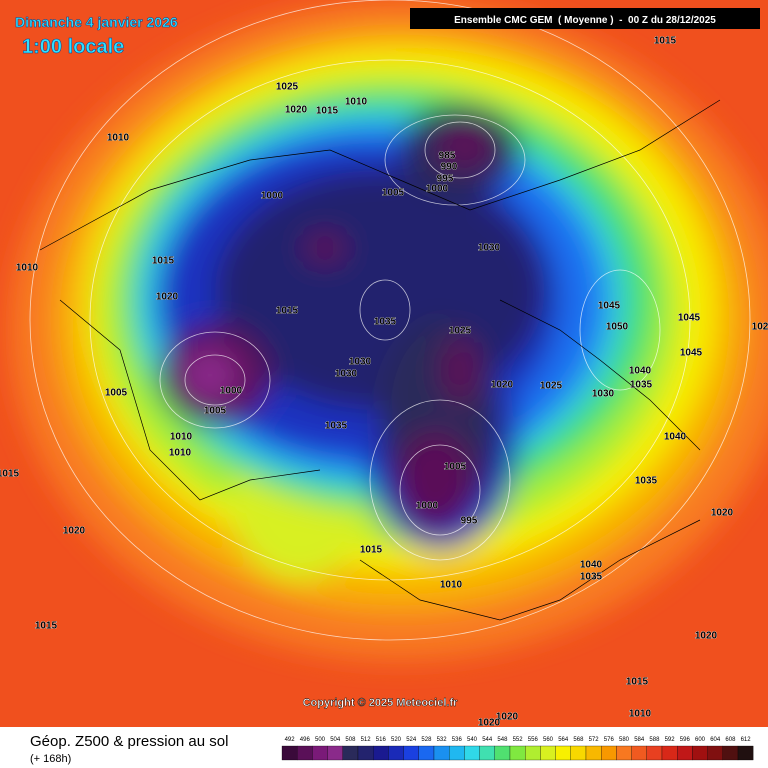 Image resolution: width=768 pixels, height=768 pixels. Describe the element at coordinates (746, 740) in the screenshot. I see `scale-label: 612` at that location.